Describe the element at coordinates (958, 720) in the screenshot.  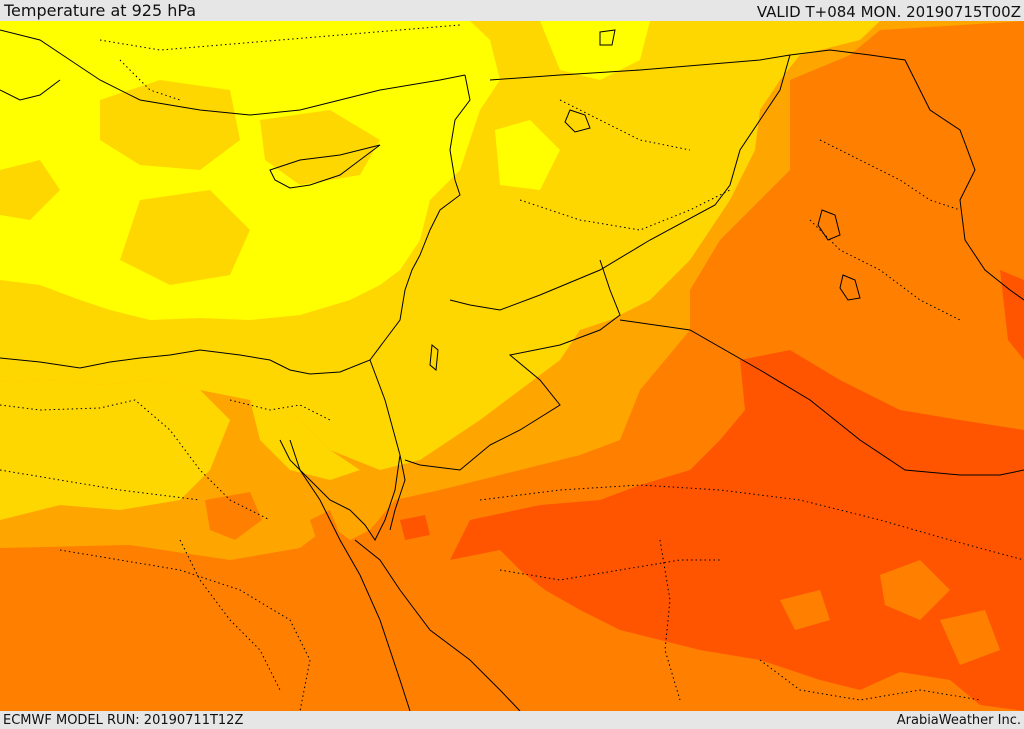
I see `credit-label: ArabiaWeather Inc.` at that location.